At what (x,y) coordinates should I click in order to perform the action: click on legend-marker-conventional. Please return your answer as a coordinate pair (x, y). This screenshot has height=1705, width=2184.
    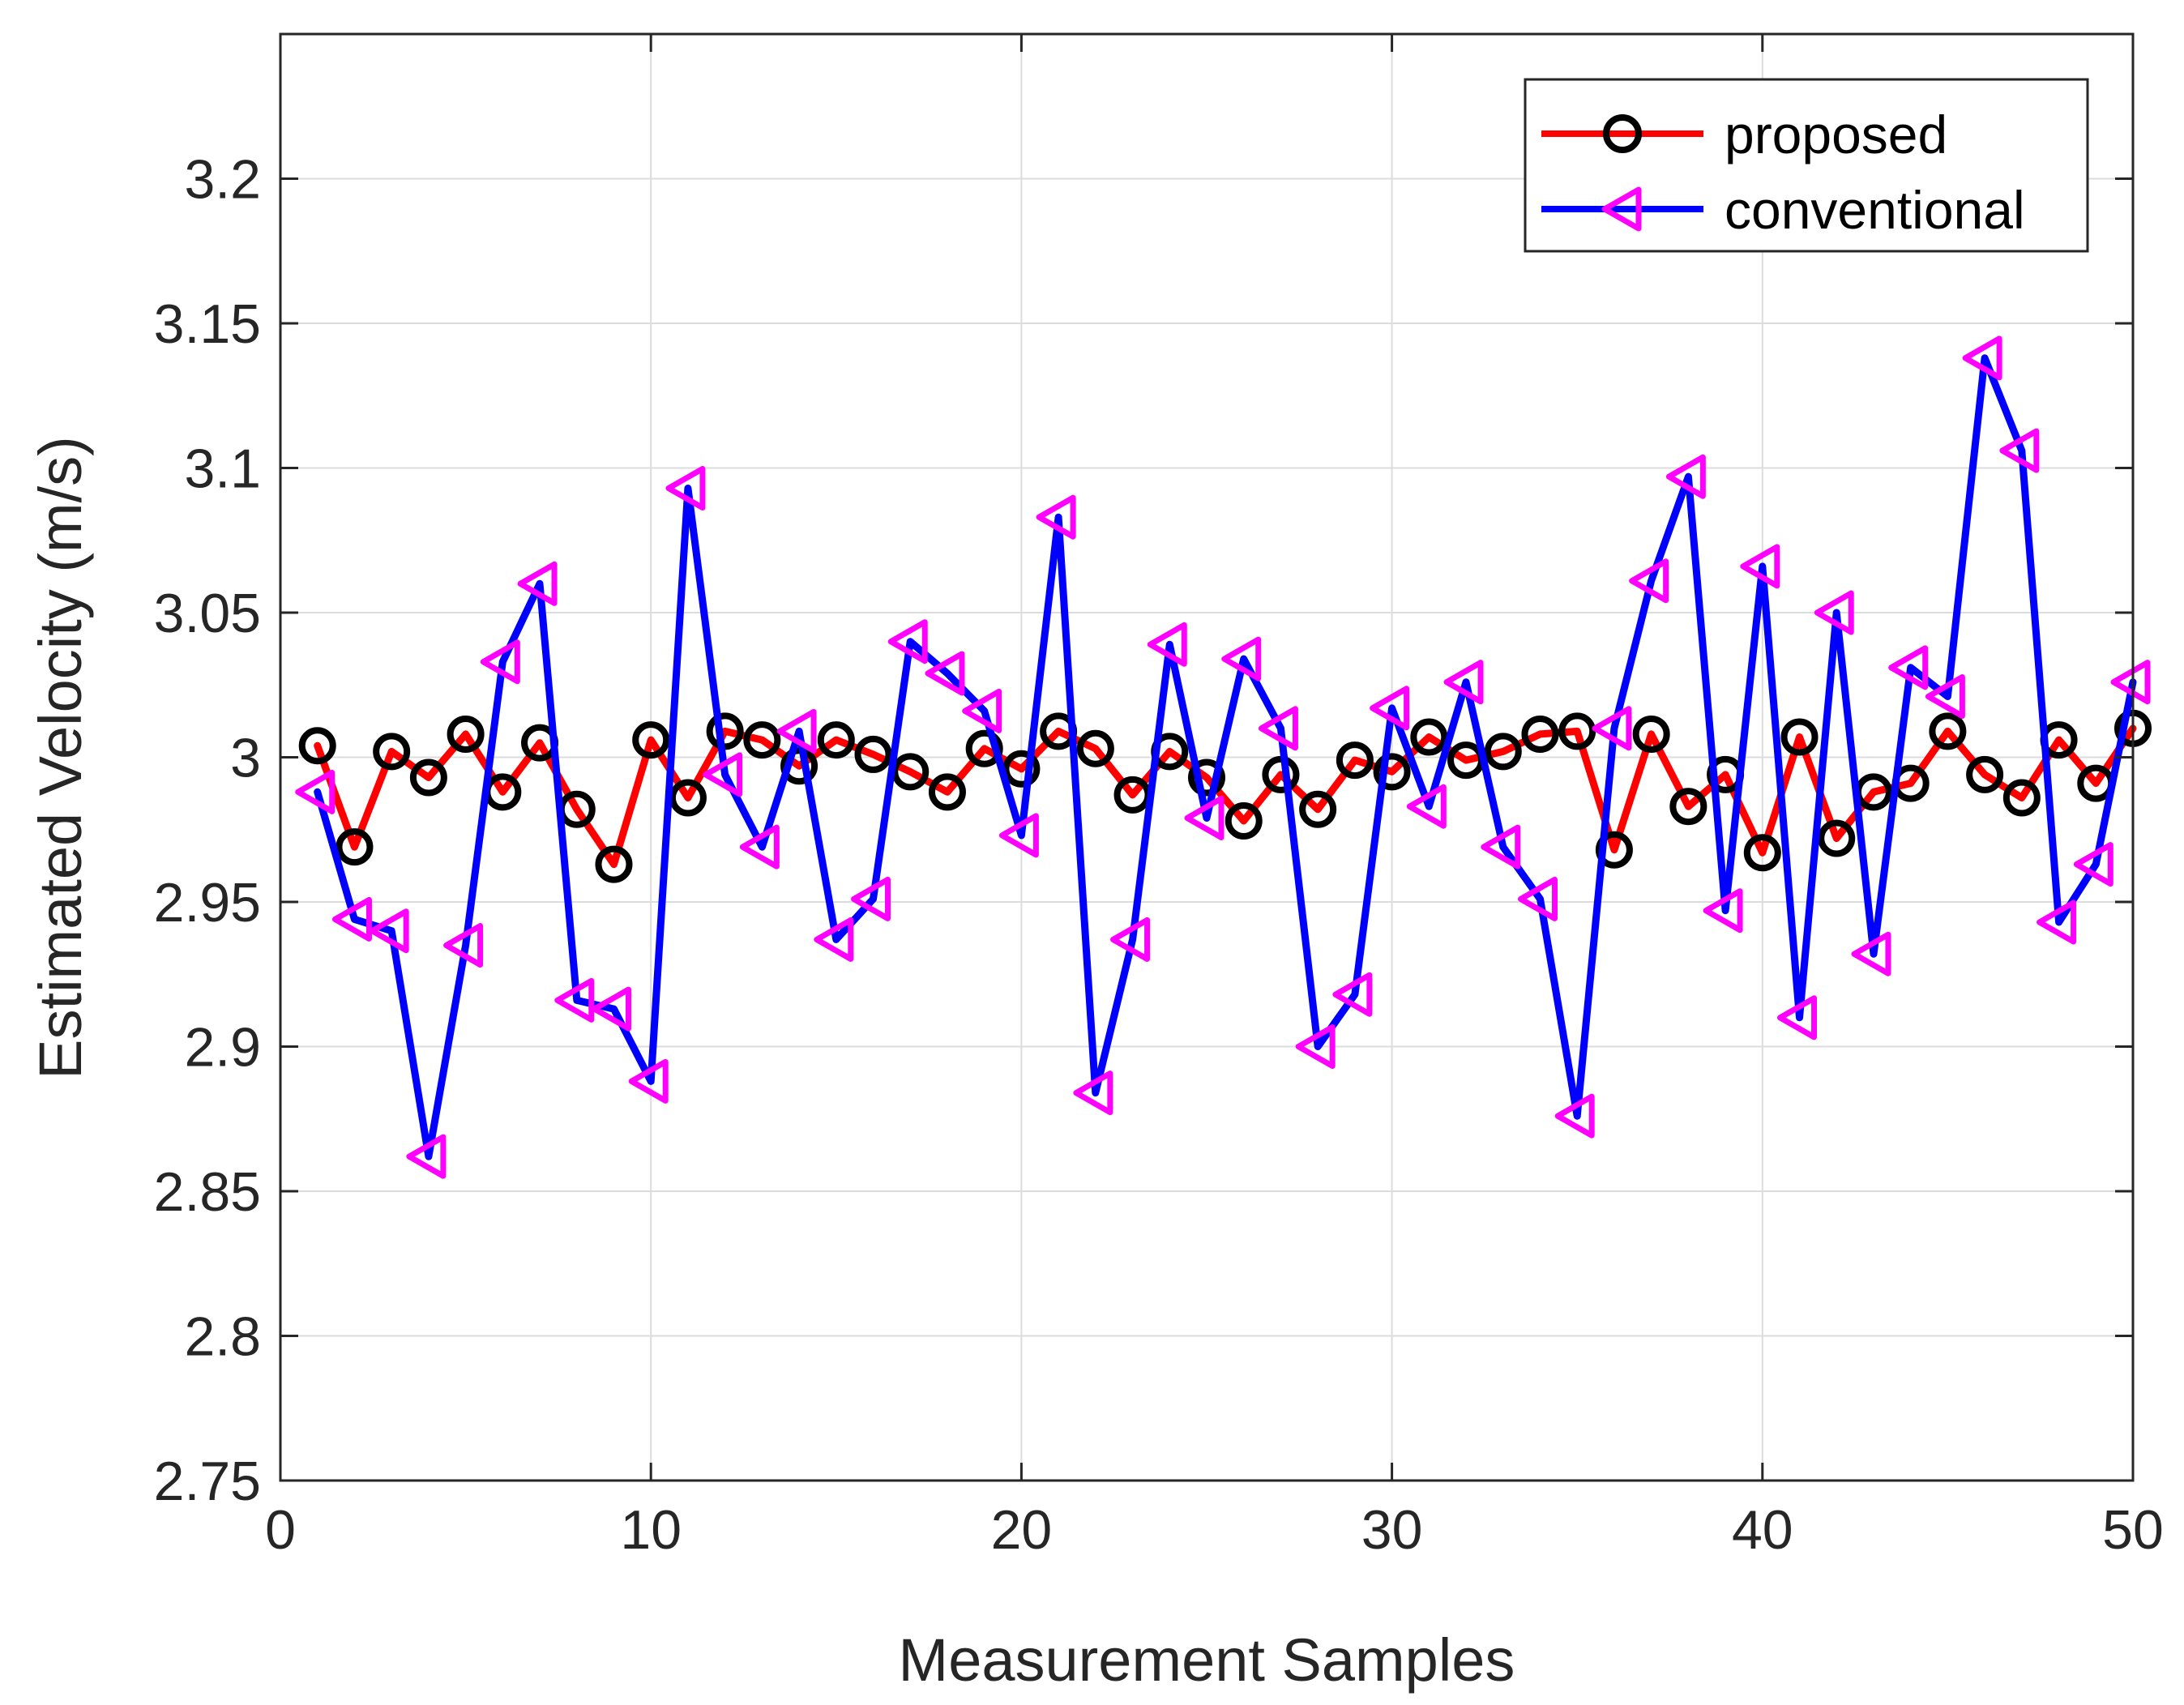
    Looking at the image, I should click on (1621, 209).